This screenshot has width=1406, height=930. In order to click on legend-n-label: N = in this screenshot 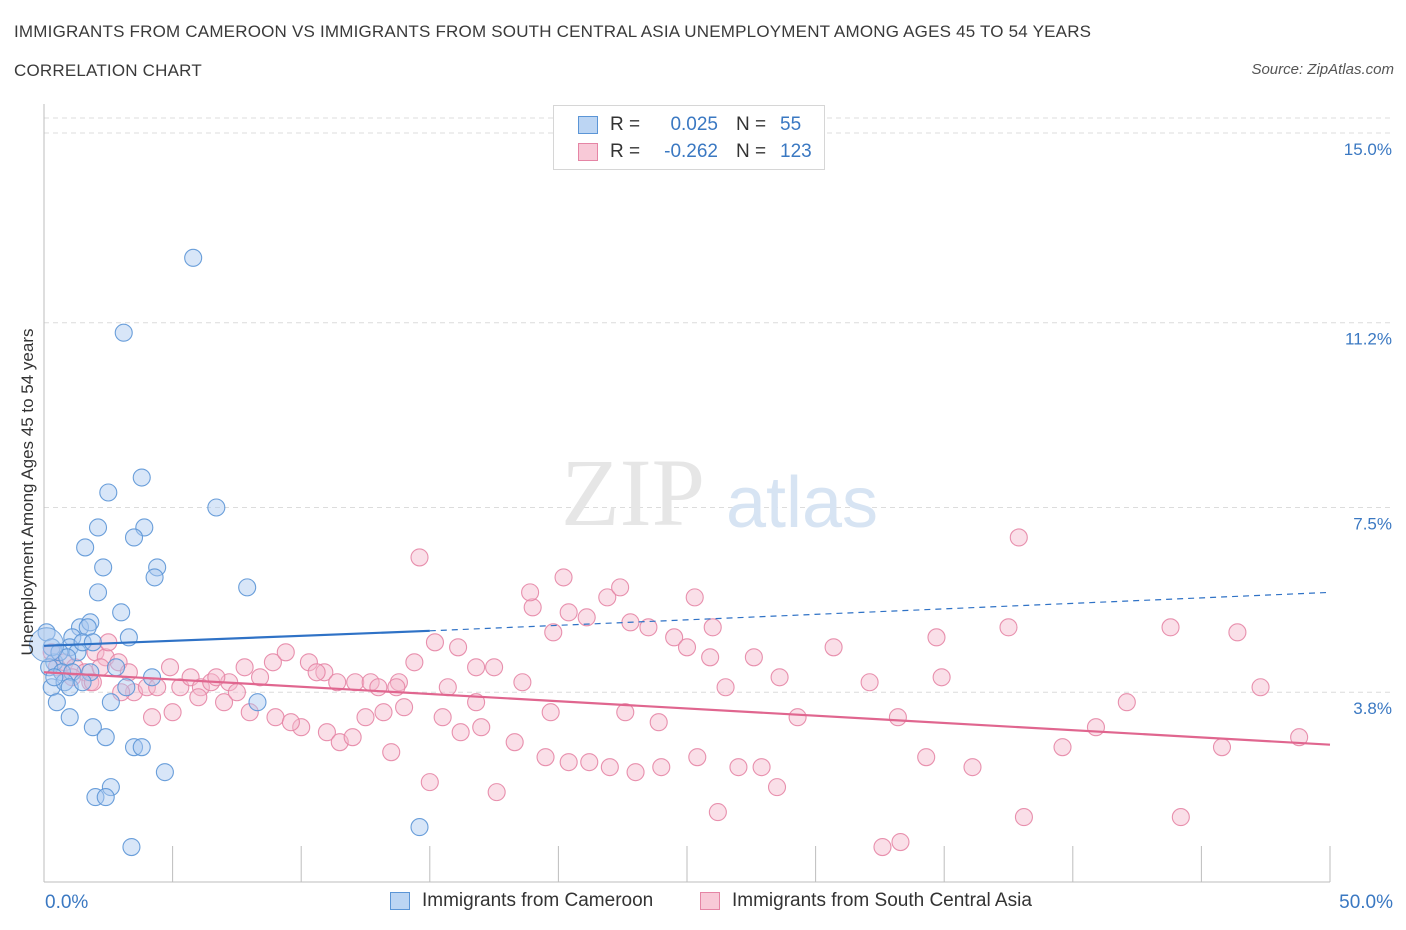, I will do `click(751, 151)`.